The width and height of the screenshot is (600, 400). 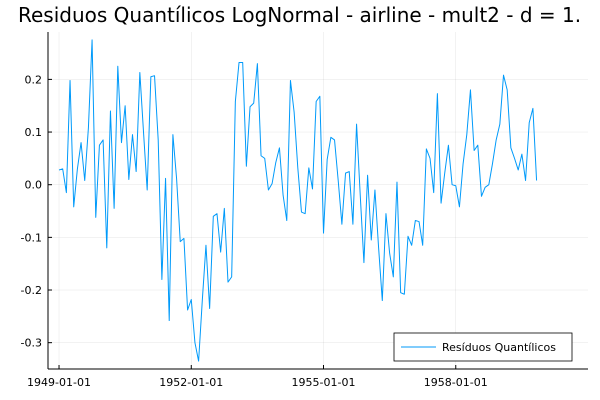 I want to click on x-tick-label: 1958-01-01, so click(x=456, y=382).